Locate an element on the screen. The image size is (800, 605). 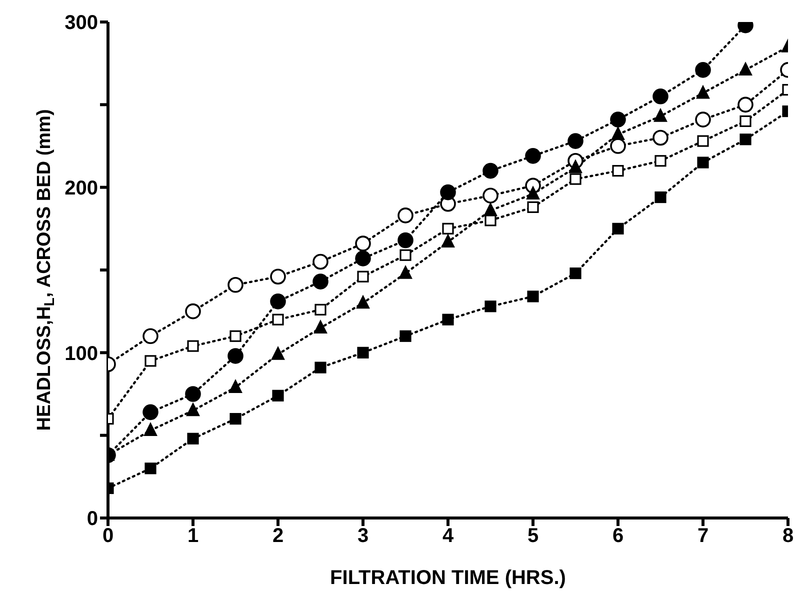
x-tick-label: 7 is located at coordinates (703, 536).